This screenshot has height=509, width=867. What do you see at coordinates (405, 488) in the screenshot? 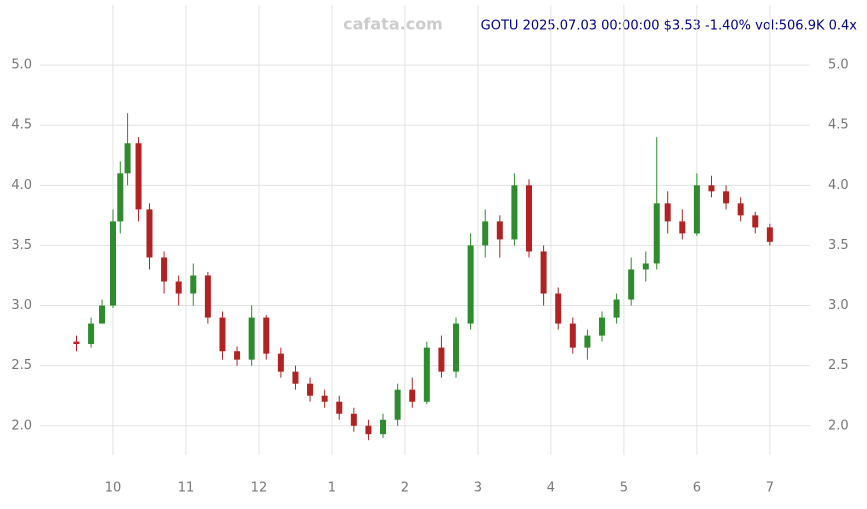
I see `x-tick-label: 2` at bounding box center [405, 488].